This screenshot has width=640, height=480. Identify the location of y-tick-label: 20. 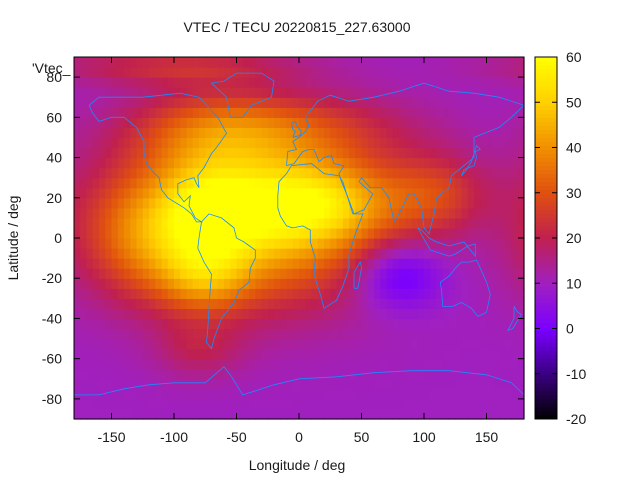
(54, 198).